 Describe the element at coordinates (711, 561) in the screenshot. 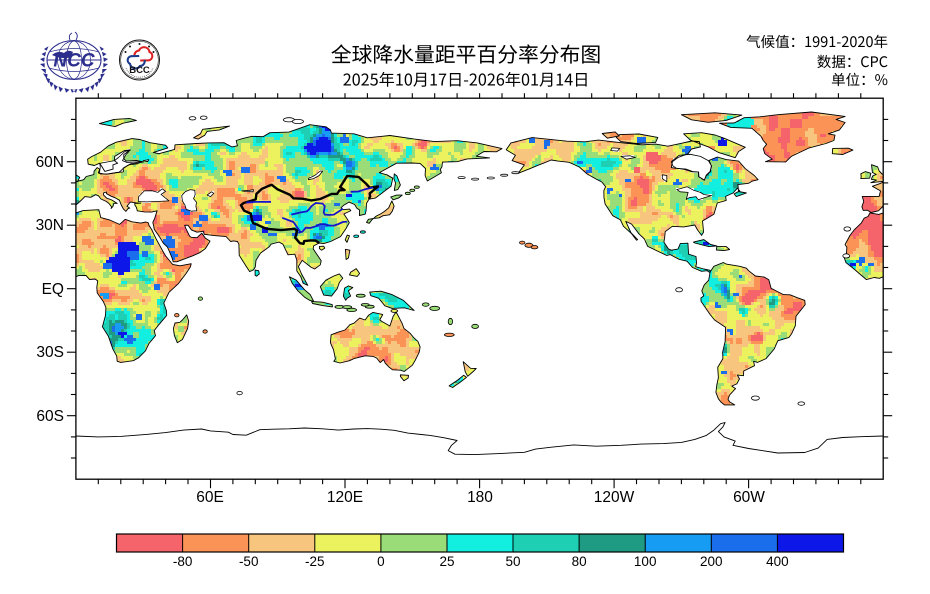

I see `svg-text: 200` at that location.